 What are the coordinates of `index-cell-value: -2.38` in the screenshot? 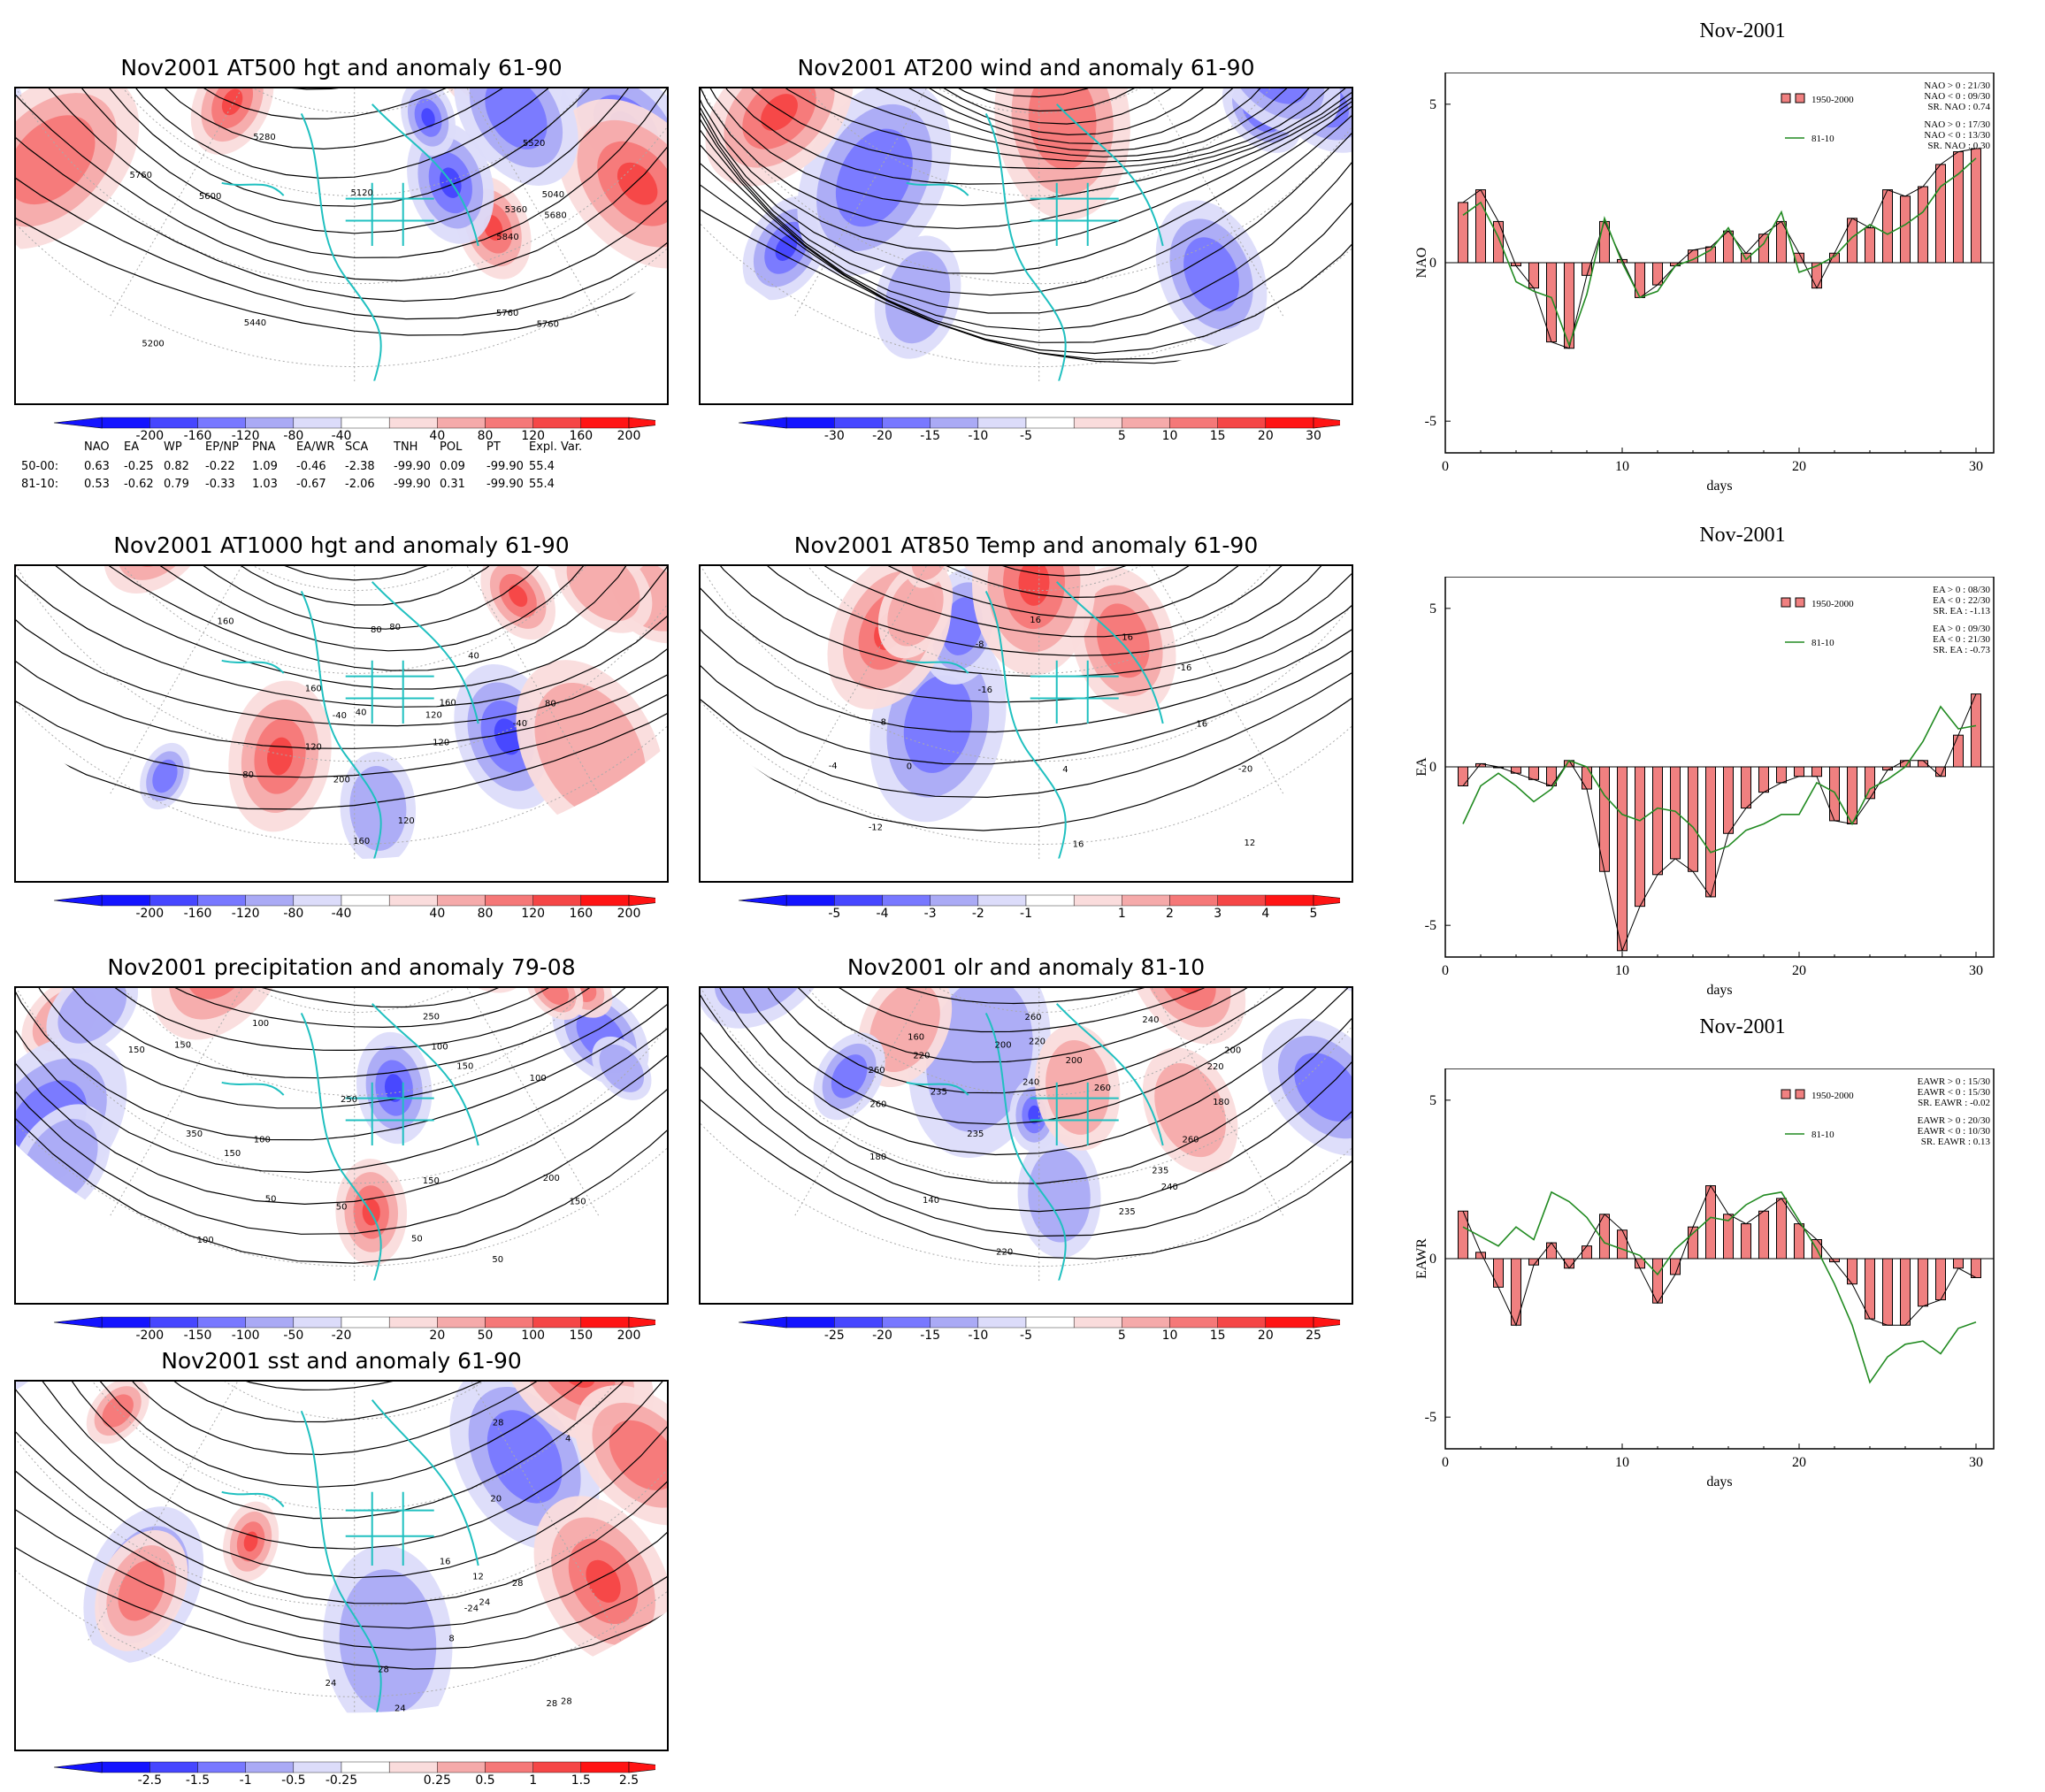 It's located at (360, 467).